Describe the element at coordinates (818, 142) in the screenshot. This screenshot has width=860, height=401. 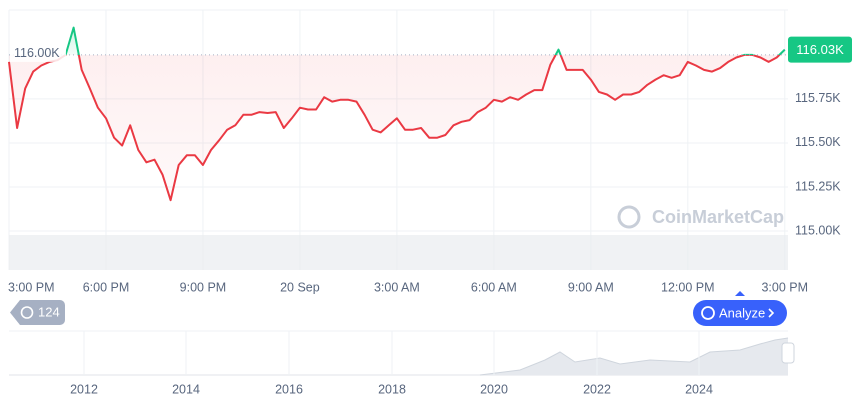
I see `y-tick-label: 115.50K` at that location.